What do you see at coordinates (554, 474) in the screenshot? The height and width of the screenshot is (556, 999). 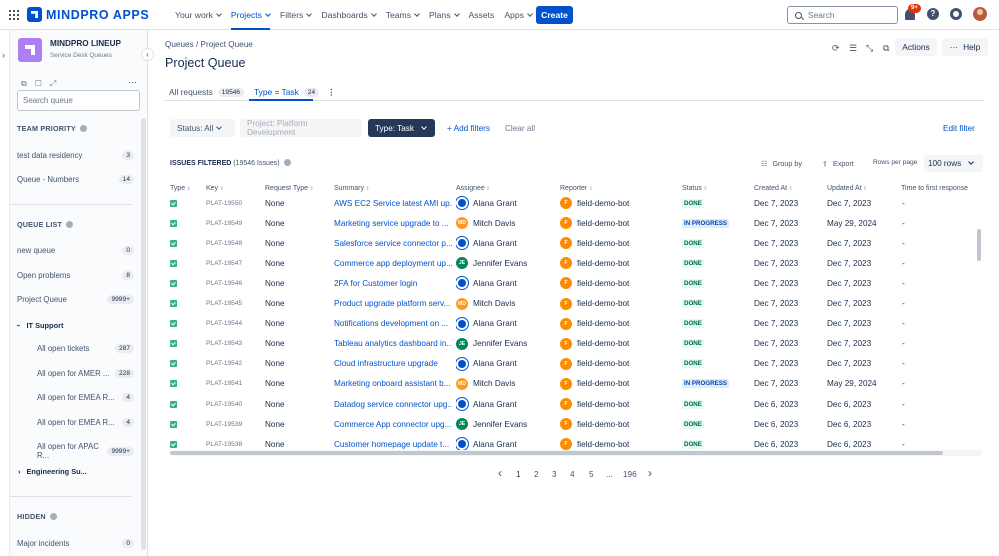 I see `page-3-button: 3` at bounding box center [554, 474].